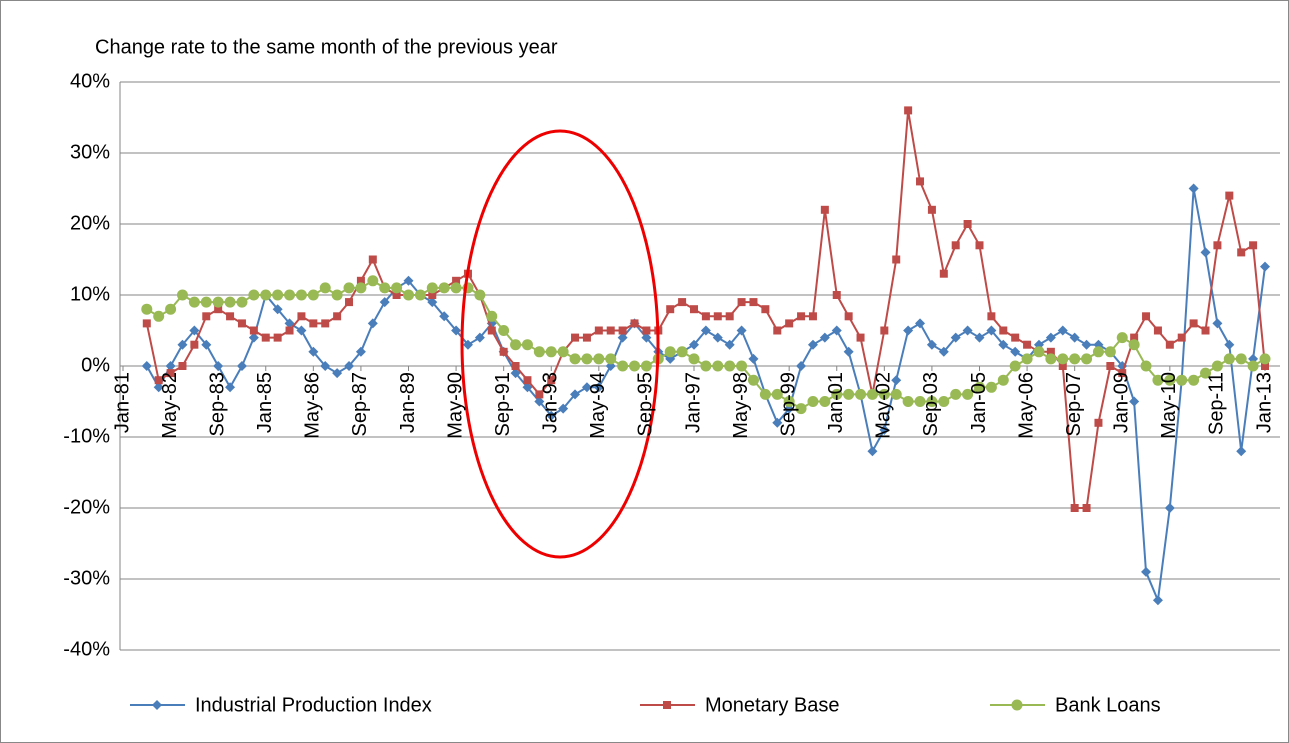 This screenshot has height=743, width=1289. I want to click on x-tick-label: Sep-07, so click(1074, 404).